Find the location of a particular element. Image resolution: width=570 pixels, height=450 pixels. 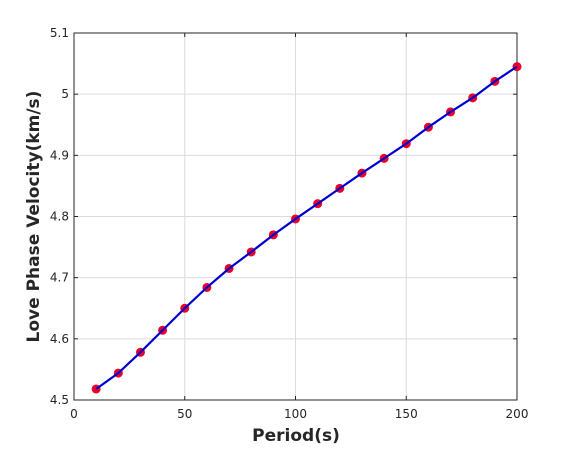

x-tick-label: 100 is located at coordinates (295, 414).